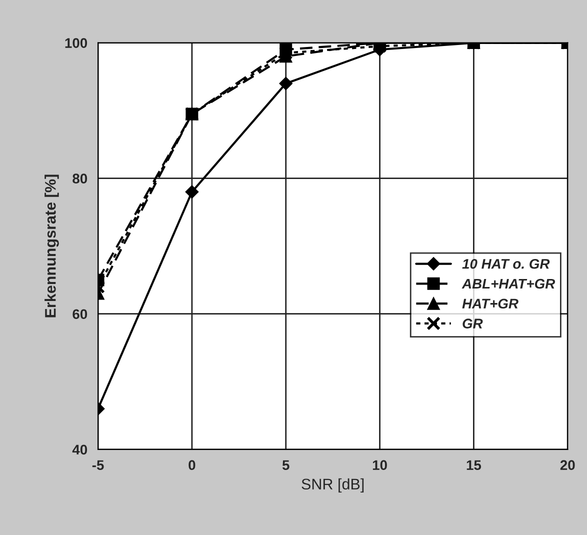 The image size is (587, 535). What do you see at coordinates (192, 465) in the screenshot?
I see `x-tick-label: 0` at bounding box center [192, 465].